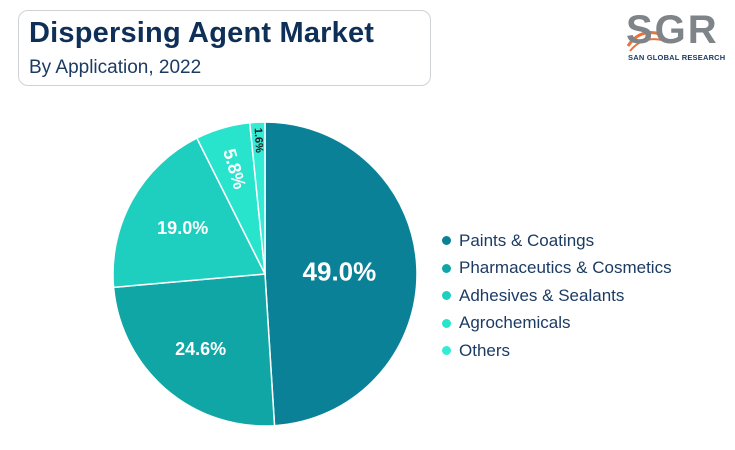 The width and height of the screenshot is (735, 450). I want to click on legend-label: Others, so click(485, 350).